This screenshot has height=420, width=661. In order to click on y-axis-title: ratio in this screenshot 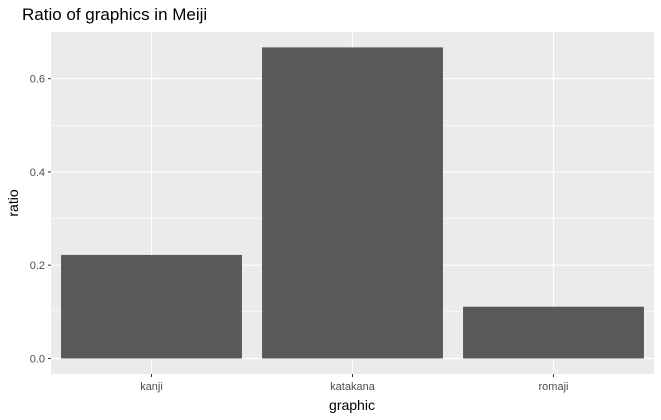, I will do `click(13, 202)`.